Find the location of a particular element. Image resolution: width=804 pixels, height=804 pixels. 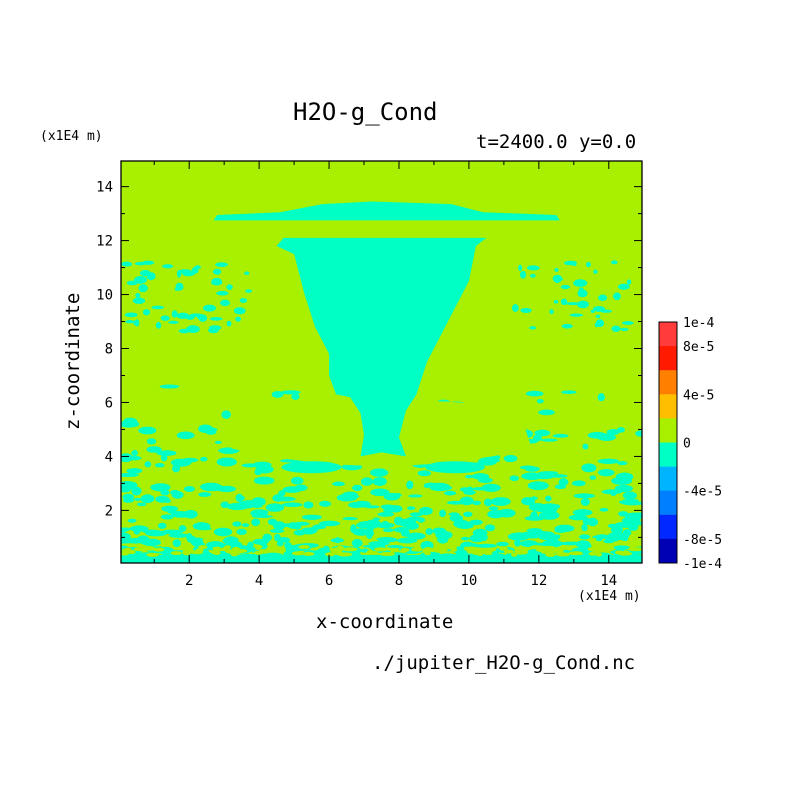

chart-subtitle: t=2400.0 y=0.0 is located at coordinates (556, 142).